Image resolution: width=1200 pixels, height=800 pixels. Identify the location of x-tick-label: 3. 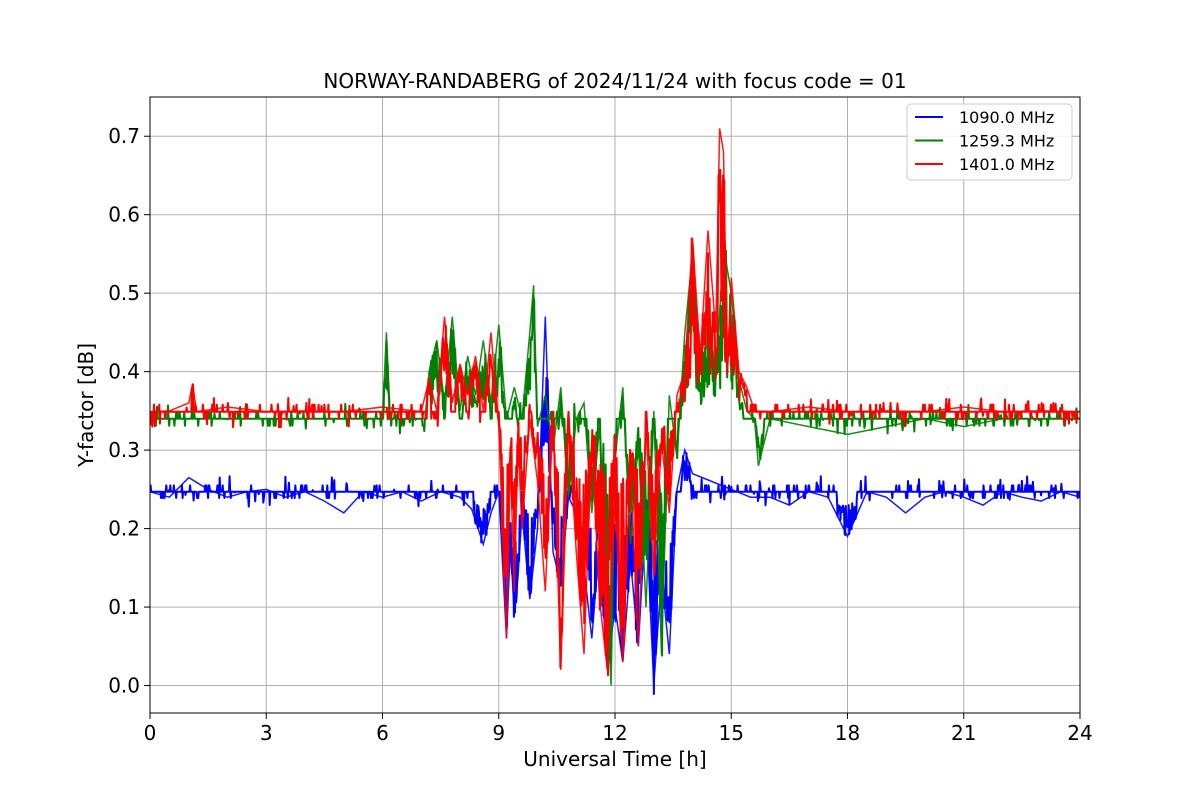
(266, 733).